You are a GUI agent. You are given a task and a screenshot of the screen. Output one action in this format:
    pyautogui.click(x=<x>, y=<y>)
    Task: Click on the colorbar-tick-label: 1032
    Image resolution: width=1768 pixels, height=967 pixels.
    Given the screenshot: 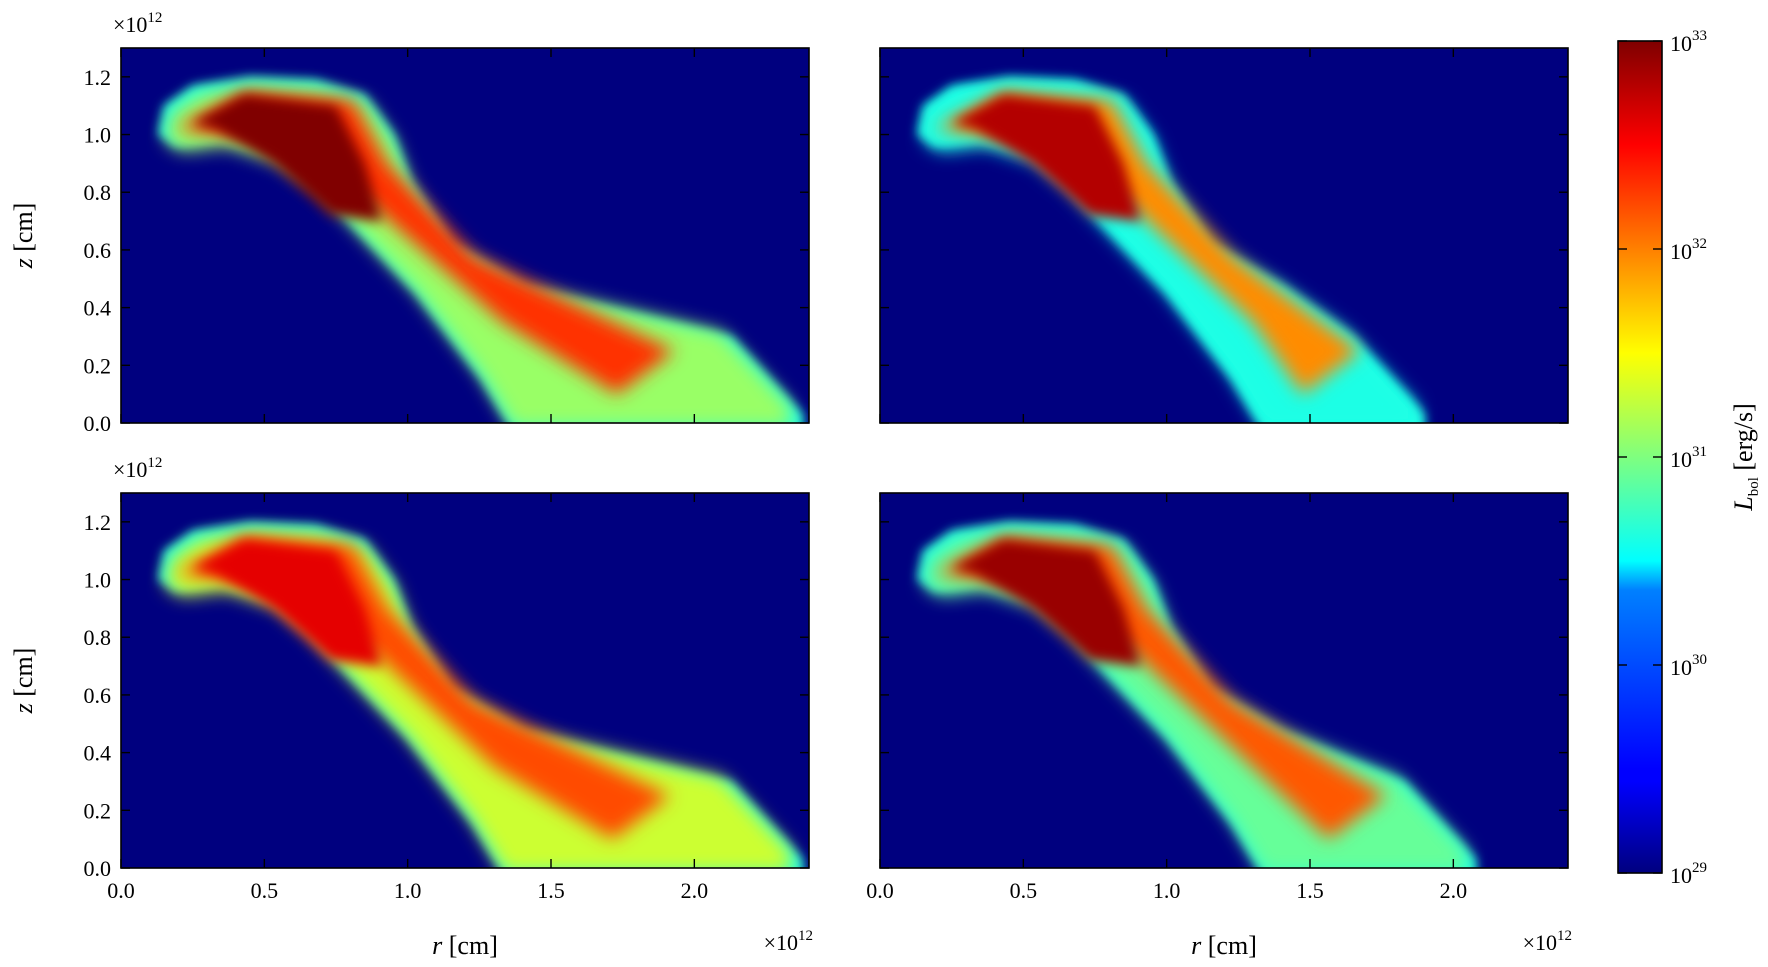 What is the action you would take?
    pyautogui.click(x=1688, y=250)
    